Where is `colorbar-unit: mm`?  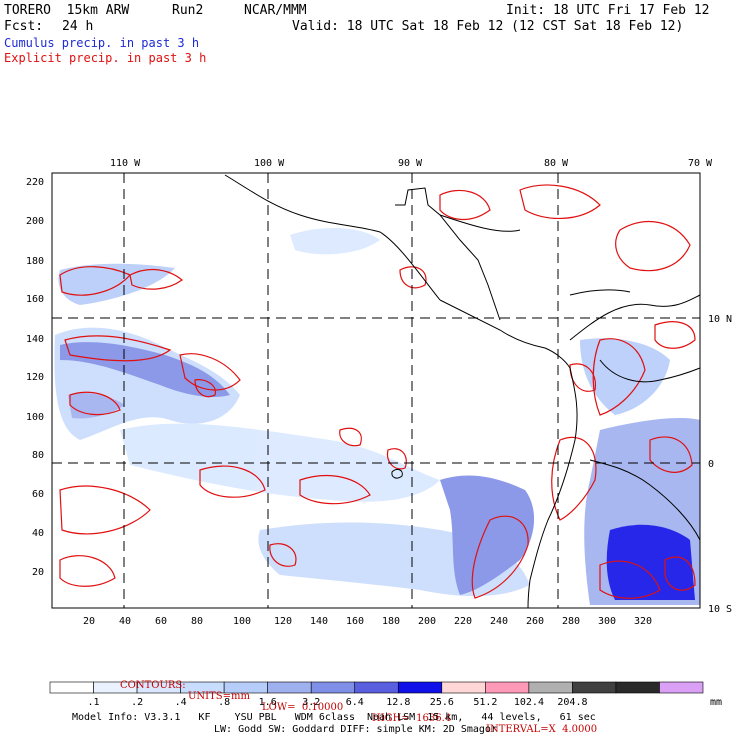
colorbar-unit: mm is located at coordinates (716, 702).